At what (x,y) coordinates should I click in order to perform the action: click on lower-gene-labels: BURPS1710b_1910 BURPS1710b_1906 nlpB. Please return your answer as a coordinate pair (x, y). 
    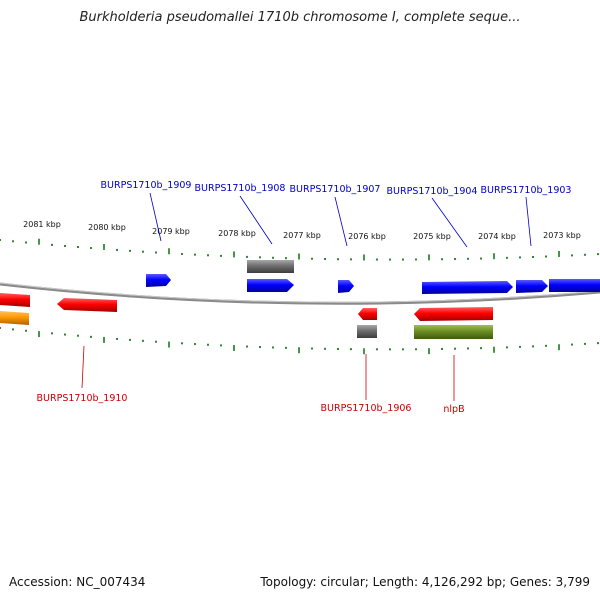
    Looking at the image, I should click on (251, 380).